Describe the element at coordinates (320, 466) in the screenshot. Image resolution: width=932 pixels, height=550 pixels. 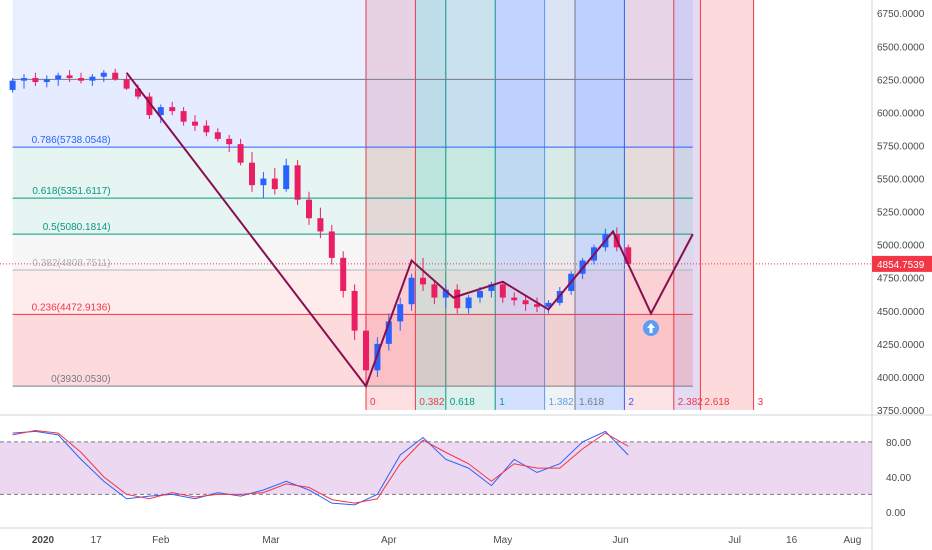
I see `stoch-series-line` at that location.